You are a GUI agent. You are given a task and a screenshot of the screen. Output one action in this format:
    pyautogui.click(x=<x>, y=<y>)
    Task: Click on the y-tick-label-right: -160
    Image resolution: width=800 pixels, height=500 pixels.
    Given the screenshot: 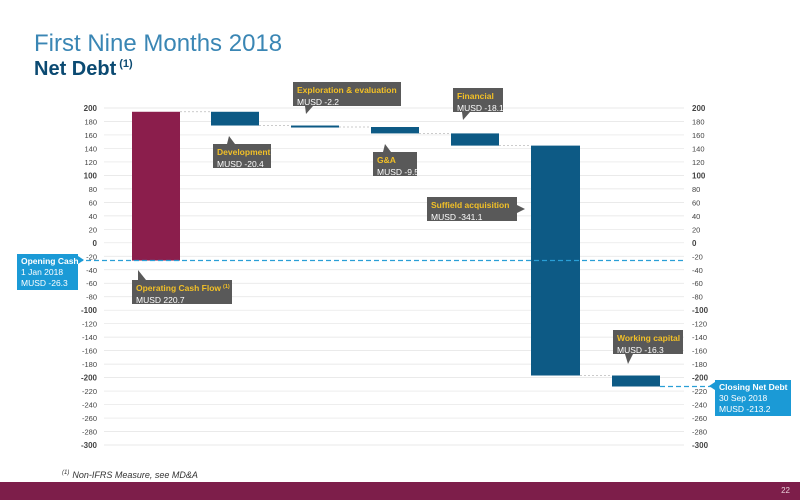 What is the action you would take?
    pyautogui.click(x=699, y=351)
    